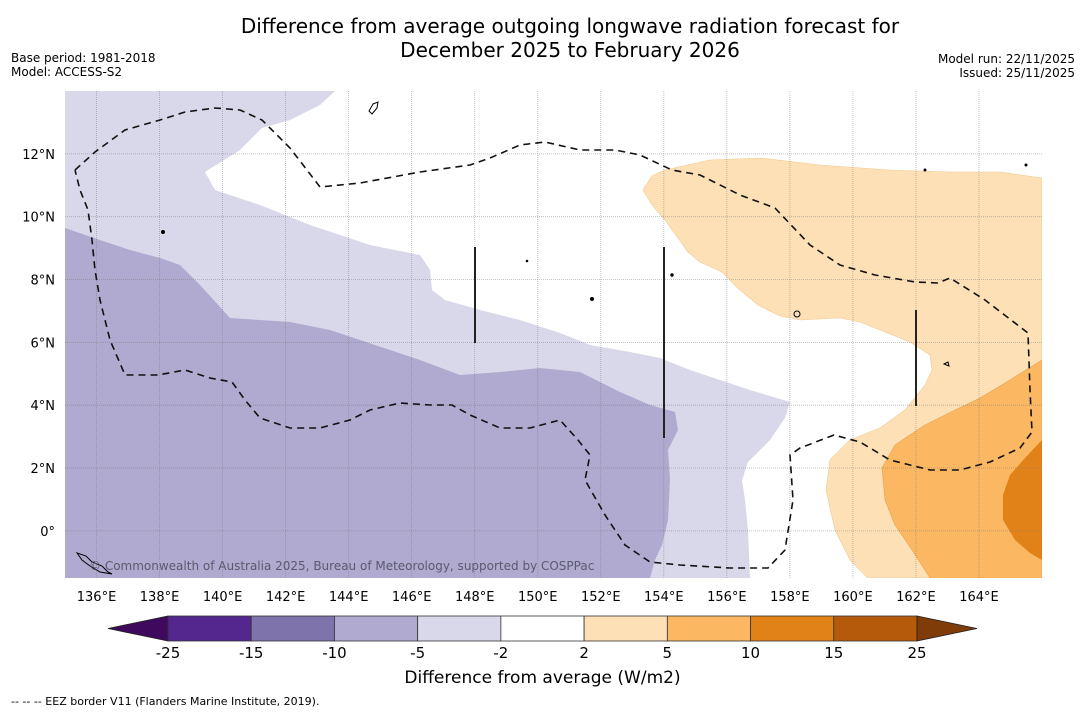 This screenshot has width=1085, height=713. I want to click on colorbar-tick-label: 15, so click(833, 653).